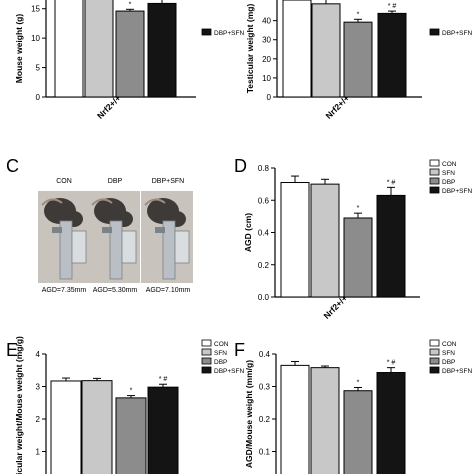 This screenshot has width=474, height=474. Describe the element at coordinates (269, 97) in the screenshot. I see `y-tick-label: 0` at that location.